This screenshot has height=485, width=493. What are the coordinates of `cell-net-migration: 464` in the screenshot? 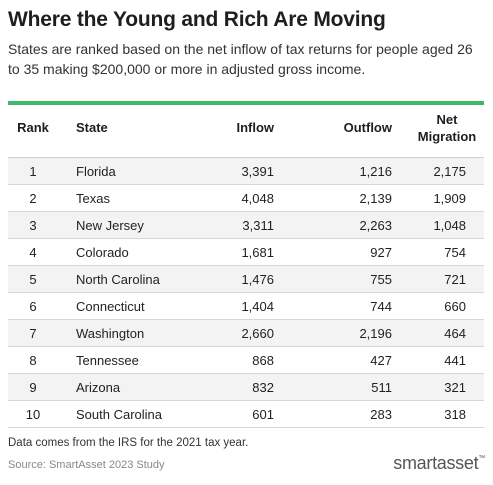 It's located at (447, 333).